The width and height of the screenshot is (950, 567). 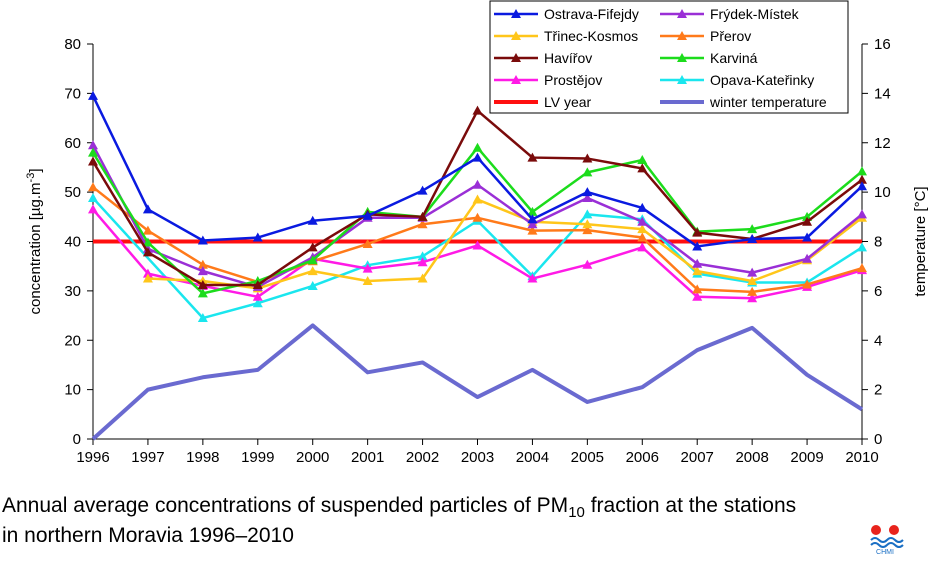 I want to click on x-tick-label: 2010, so click(x=861, y=457).